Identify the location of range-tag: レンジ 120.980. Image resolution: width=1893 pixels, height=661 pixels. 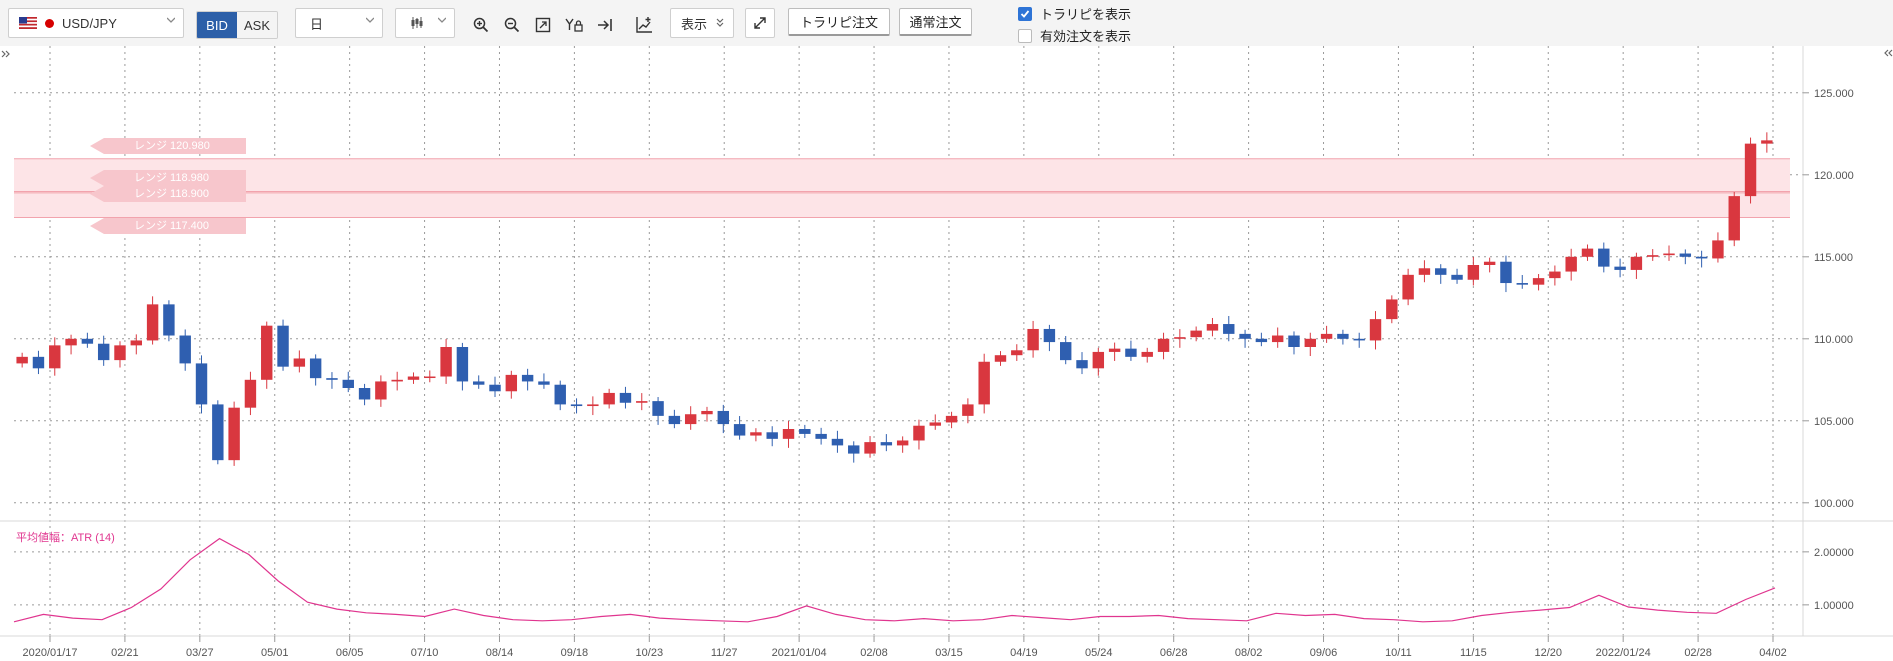
(168, 146).